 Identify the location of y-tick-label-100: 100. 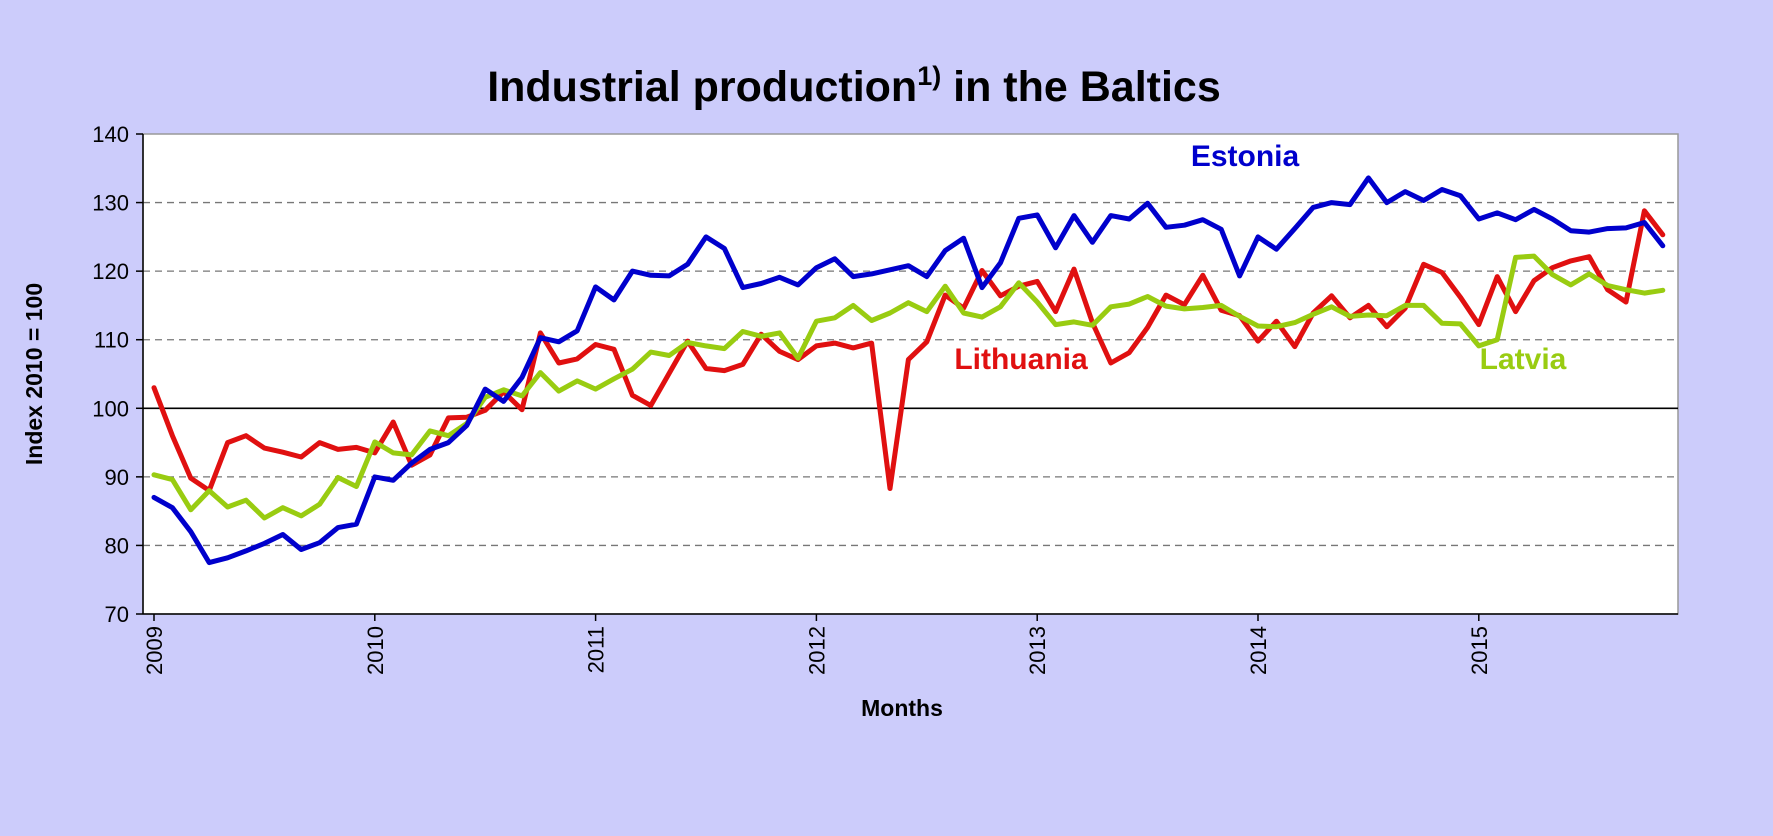
(110, 408).